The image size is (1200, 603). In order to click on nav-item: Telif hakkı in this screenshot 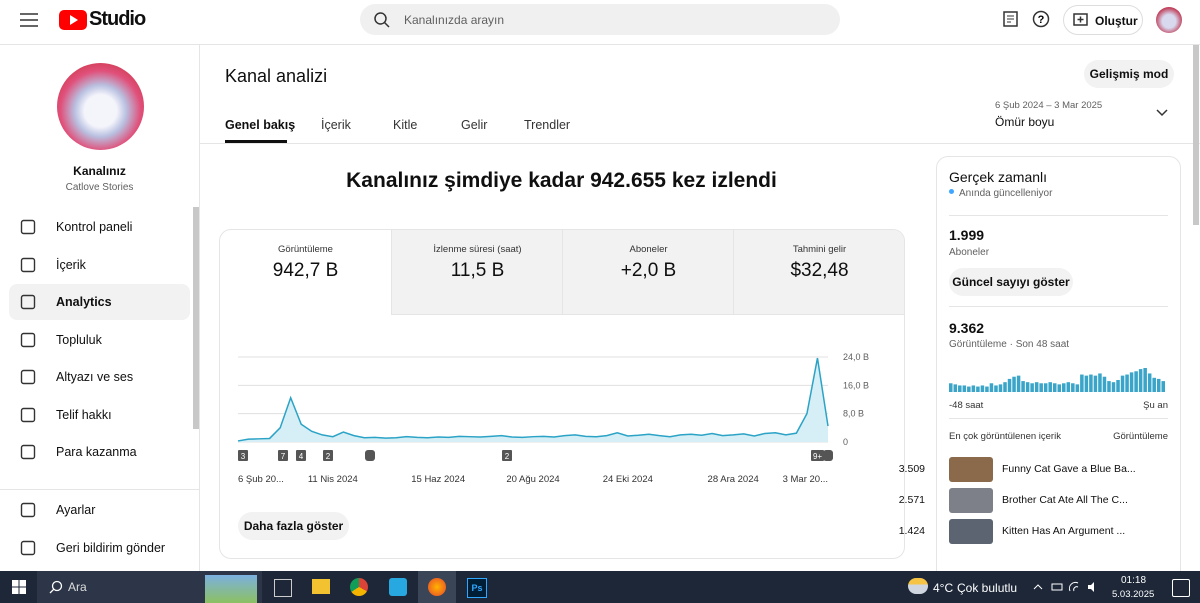, I will do `click(84, 414)`.